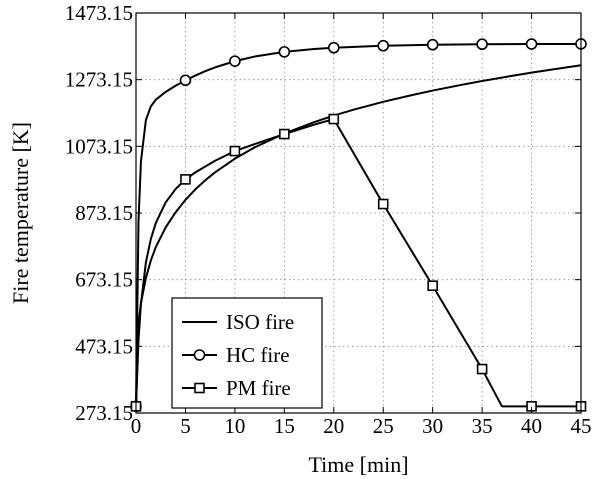 The image size is (602, 479). Describe the element at coordinates (358, 464) in the screenshot. I see `x-axis-title: Time [min]` at that location.